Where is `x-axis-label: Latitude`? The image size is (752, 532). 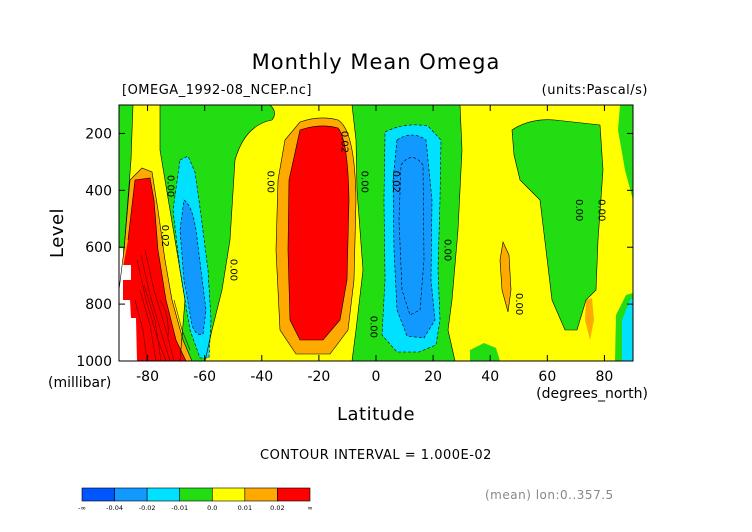 x-axis-label: Latitude is located at coordinates (376, 414).